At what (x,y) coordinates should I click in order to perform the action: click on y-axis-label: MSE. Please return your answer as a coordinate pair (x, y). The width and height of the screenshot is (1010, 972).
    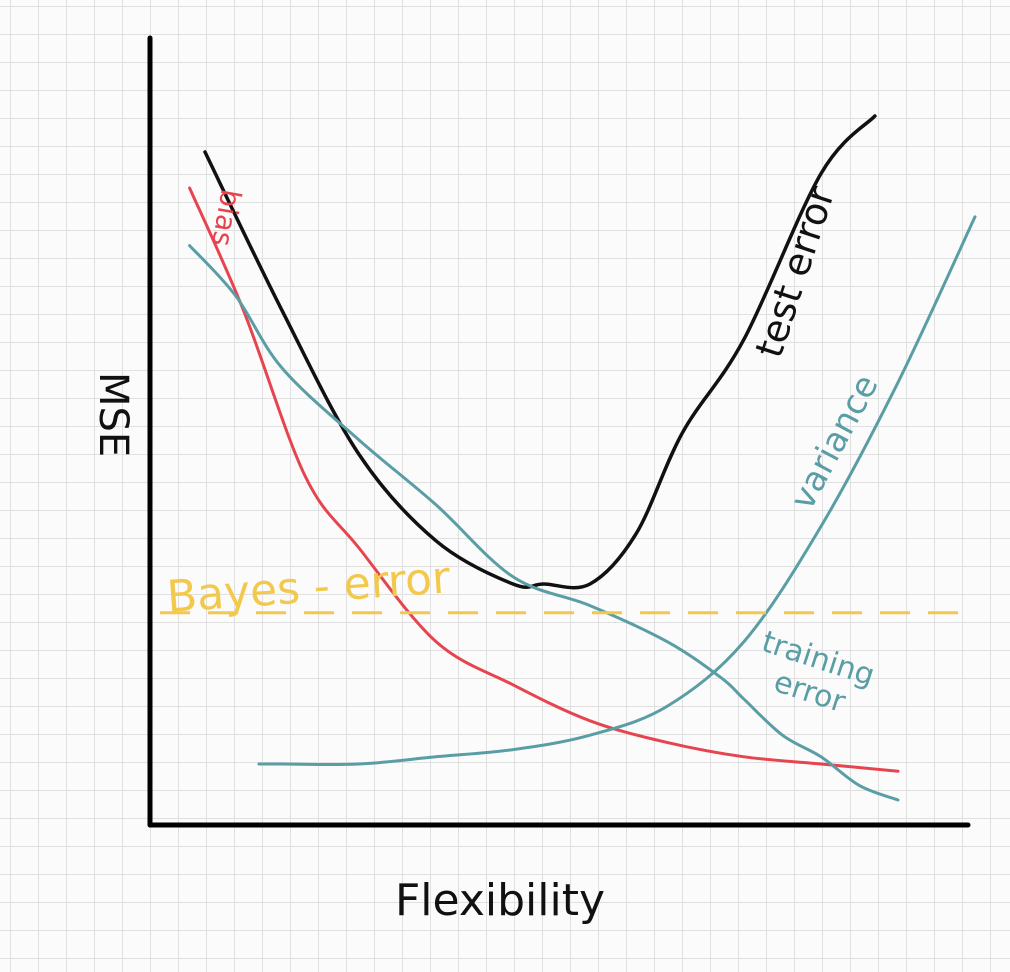
    Looking at the image, I should click on (113, 414).